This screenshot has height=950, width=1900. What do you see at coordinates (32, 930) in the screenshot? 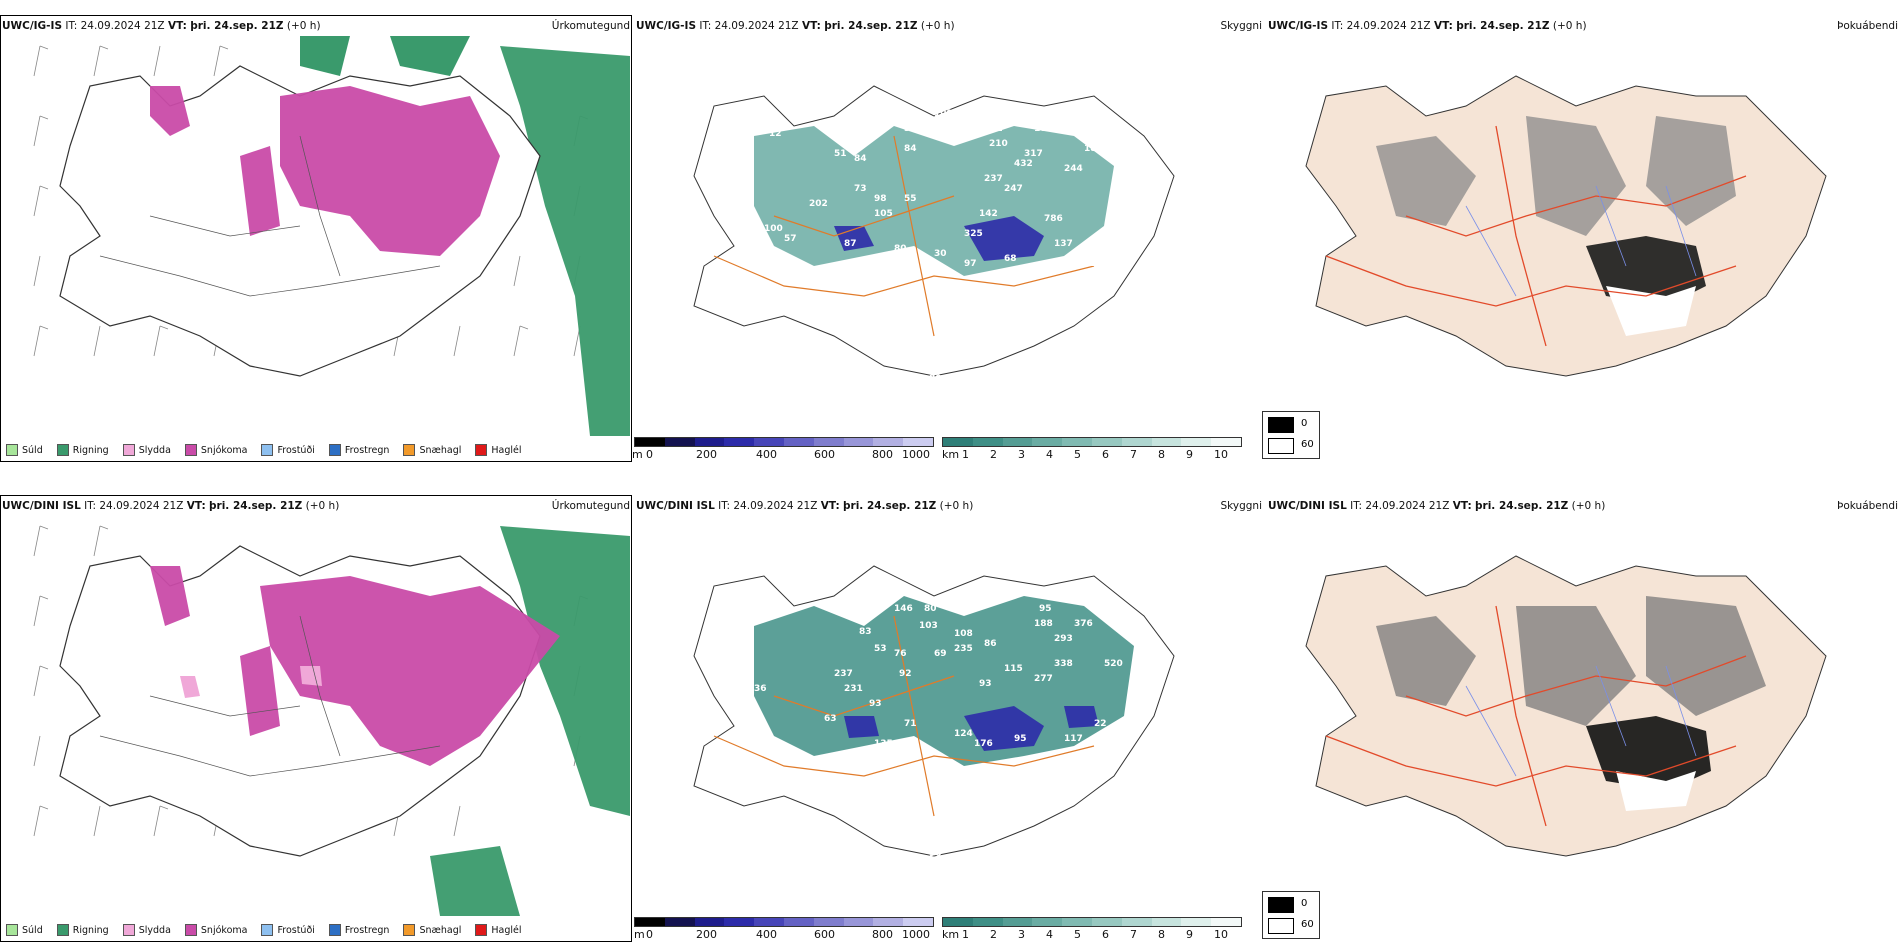
I see `legend-label: Súld` at bounding box center [32, 930].